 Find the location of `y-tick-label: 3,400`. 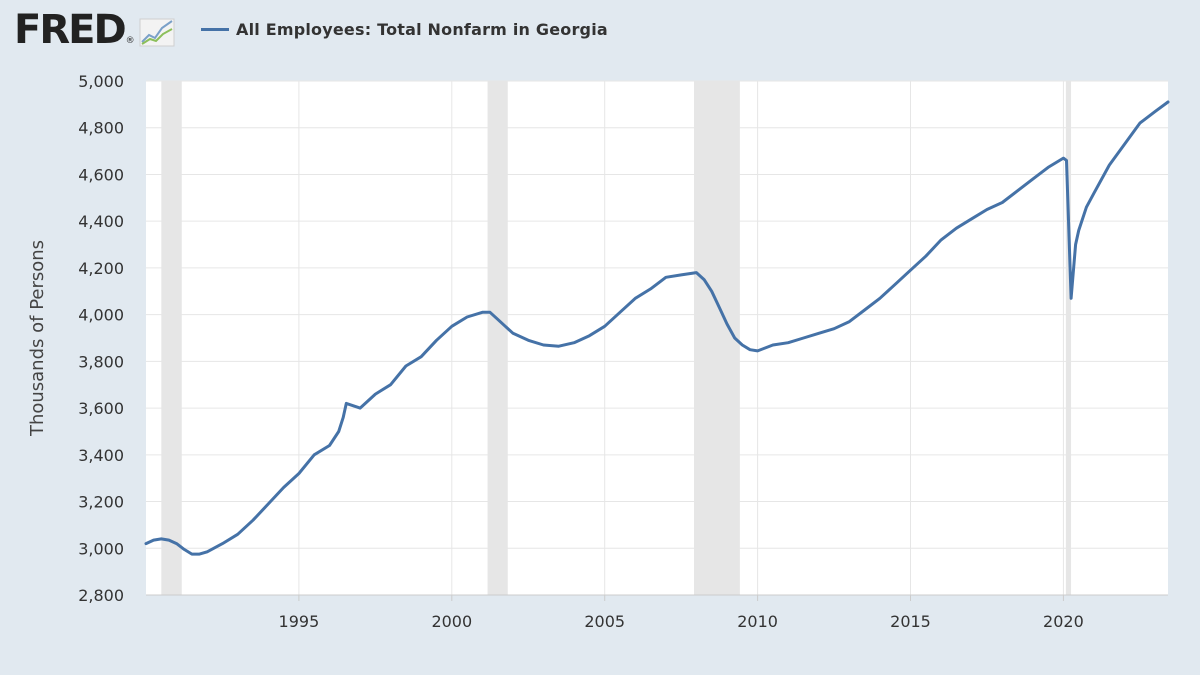

y-tick-label: 3,400 is located at coordinates (101, 455).